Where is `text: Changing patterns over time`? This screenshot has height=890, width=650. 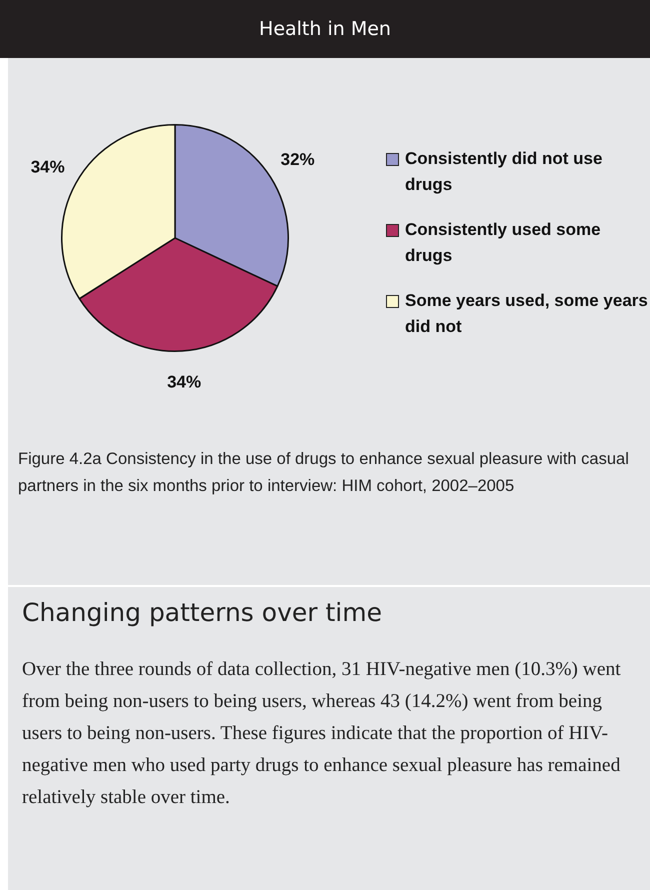 text: Changing patterns over time is located at coordinates (202, 612).